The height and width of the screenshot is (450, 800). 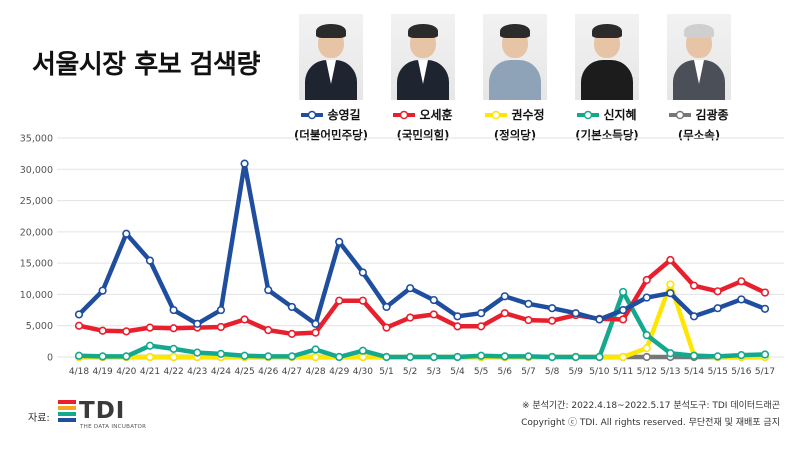 I want to click on candidate-1: 송영길 (더불어민주당), so click(x=331, y=78).